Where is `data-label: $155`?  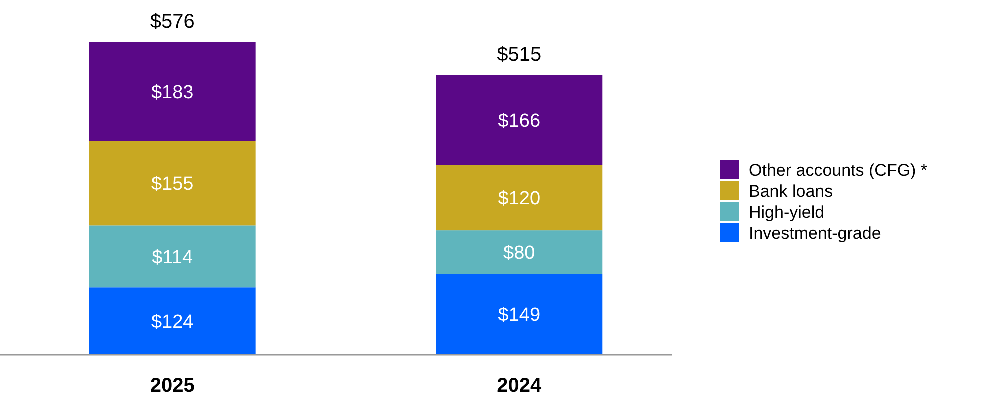
data-label: $155 is located at coordinates (172, 185).